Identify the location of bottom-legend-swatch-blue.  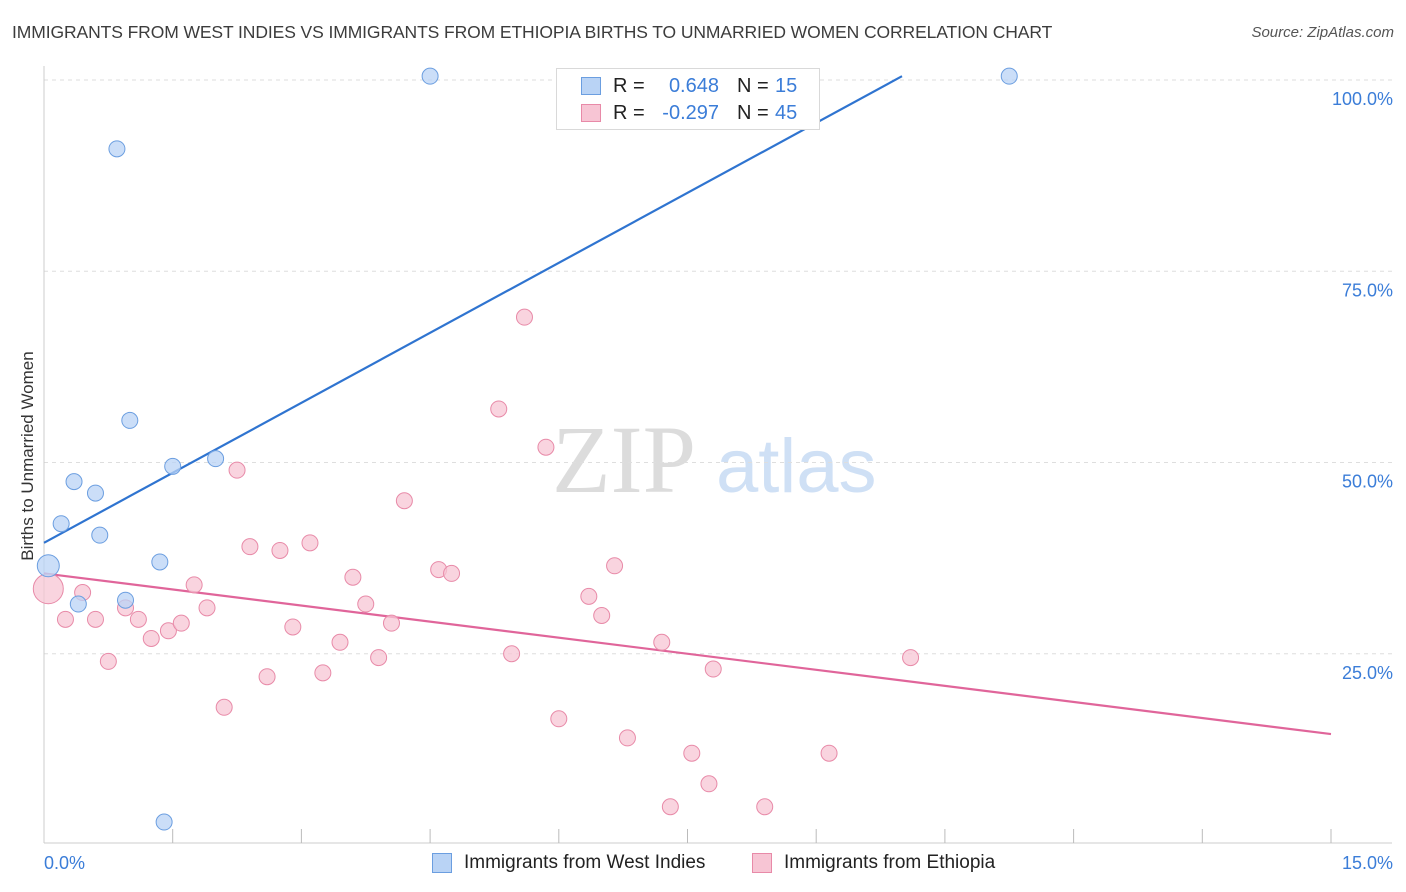
(442, 863).